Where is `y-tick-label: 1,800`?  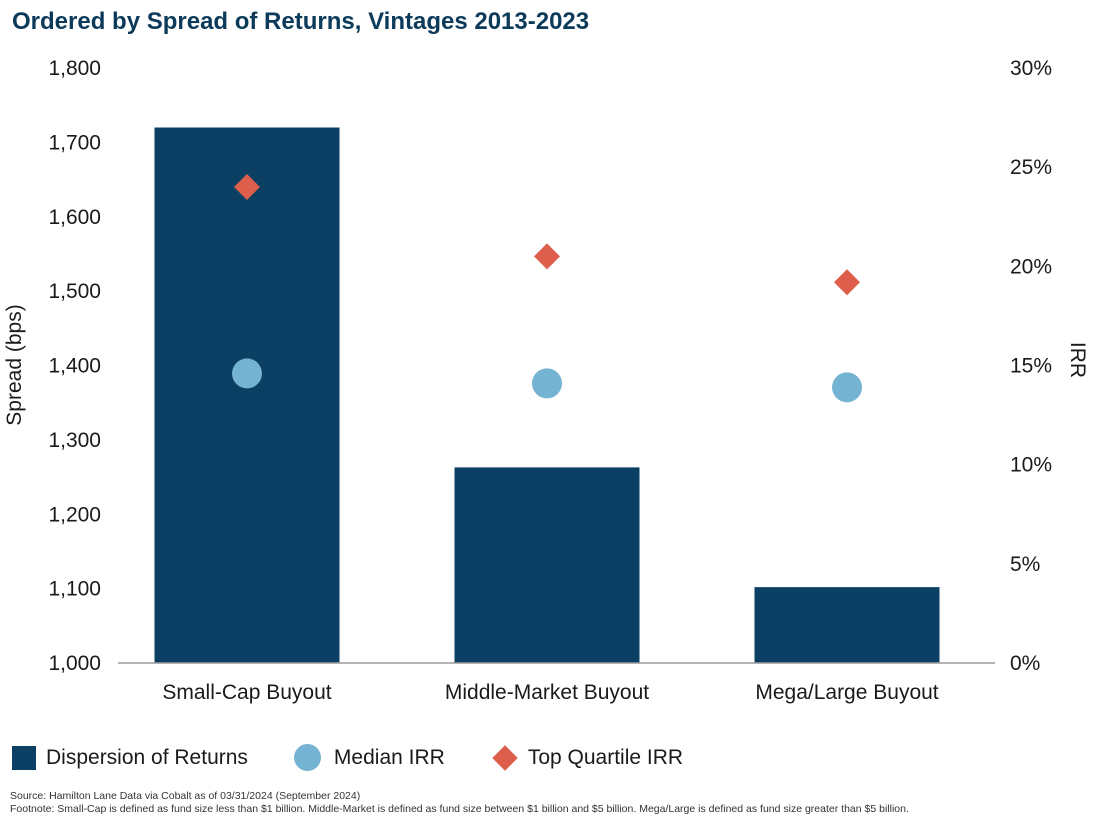 y-tick-label: 1,800 is located at coordinates (74, 68).